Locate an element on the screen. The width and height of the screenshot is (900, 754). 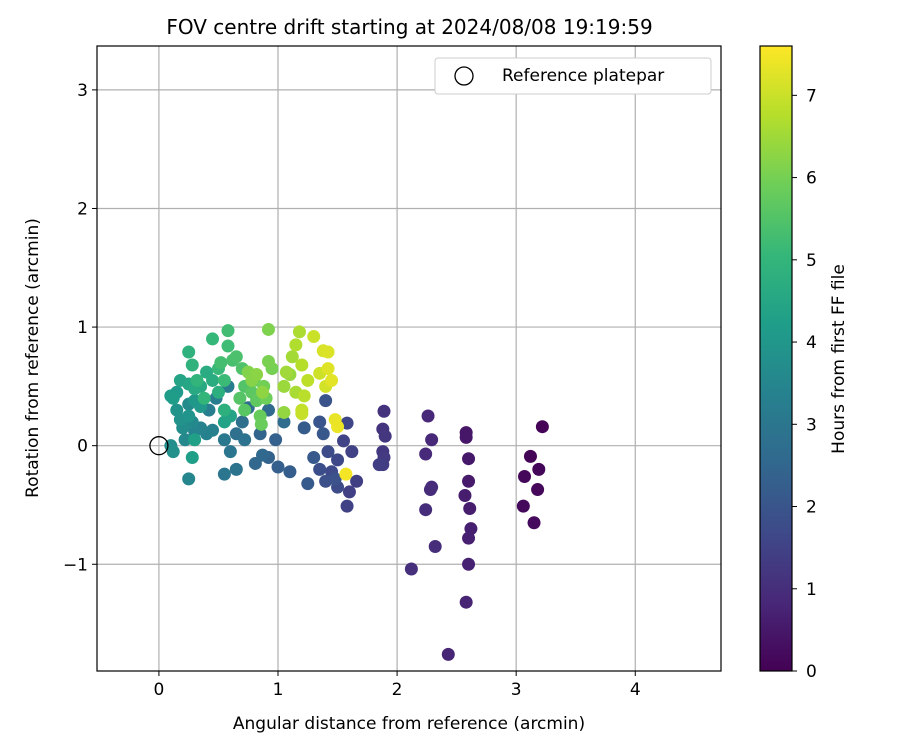
colorbar-tick-label: 0 is located at coordinates (811, 672).